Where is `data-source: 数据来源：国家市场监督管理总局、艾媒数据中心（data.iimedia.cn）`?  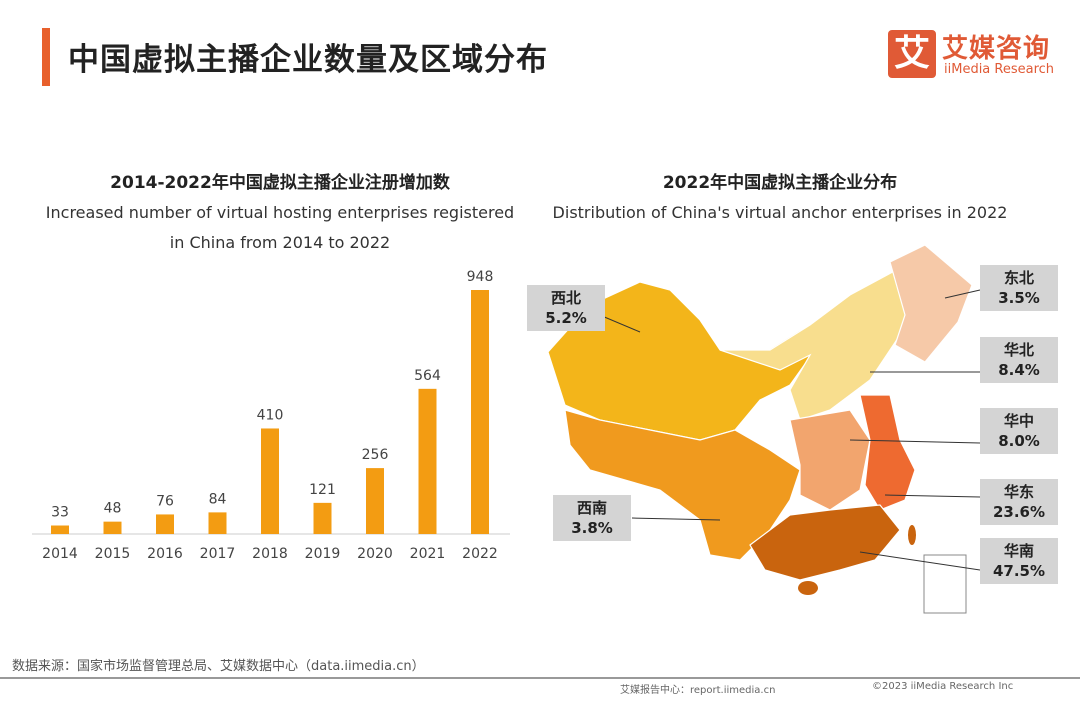 data-source: 数据来源：国家市场监督管理总局、艾媒数据中心（data.iimedia.cn） is located at coordinates (218, 666).